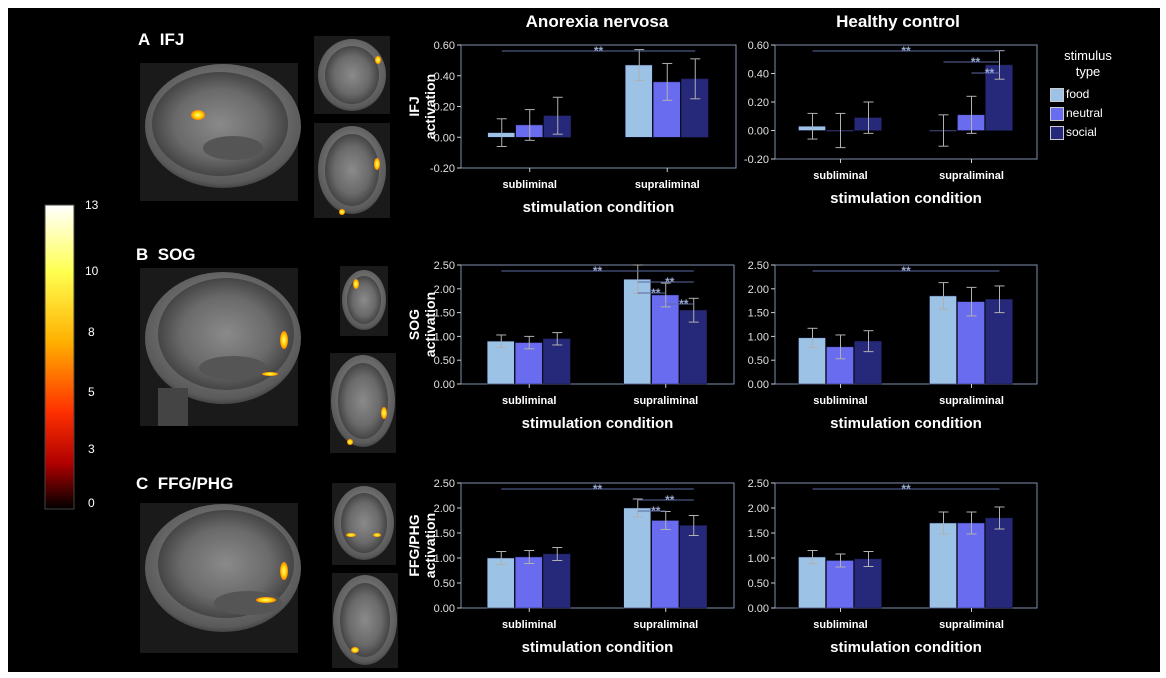 This screenshot has height=678, width=1166. What do you see at coordinates (92, 271) in the screenshot?
I see `colorbar-tick: 10` at bounding box center [92, 271].